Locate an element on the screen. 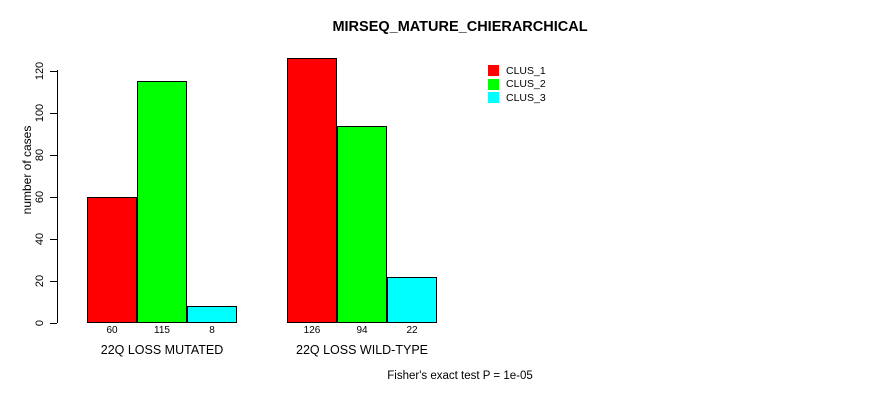 The height and width of the screenshot is (400, 890). x-category-label: 22Q LOSS MUTATED is located at coordinates (162, 350).